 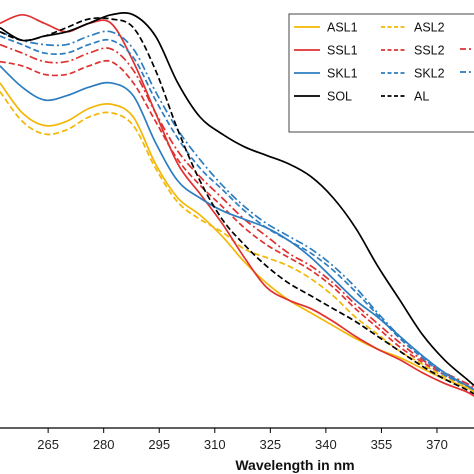 I want to click on legend: ASL1 ASL2 SSL1 SSL2 SKL1 SKL2 SOL AL, so click(x=381, y=73).